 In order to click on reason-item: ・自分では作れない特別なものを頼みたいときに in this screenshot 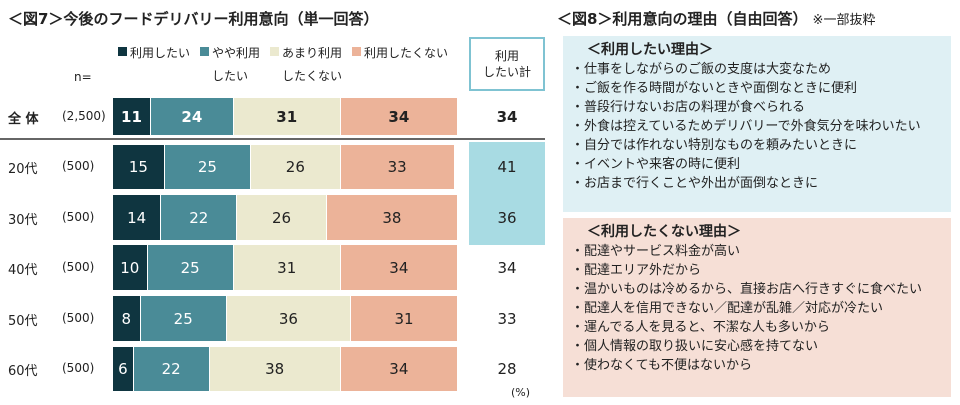, I will do `click(714, 145)`.